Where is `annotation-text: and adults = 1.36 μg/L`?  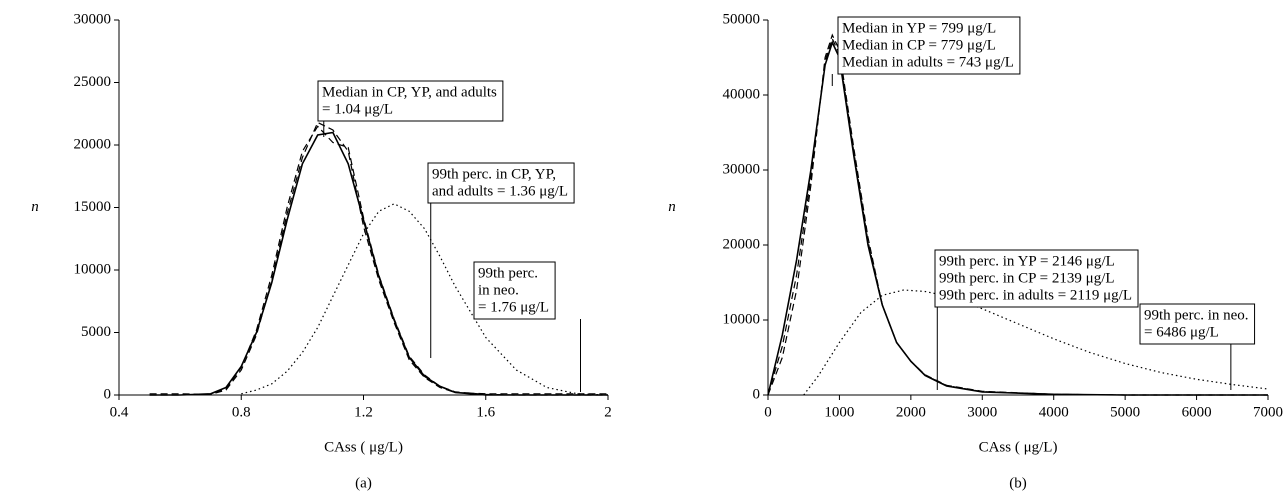
annotation-text: and adults = 1.36 μg/L is located at coordinates (500, 191).